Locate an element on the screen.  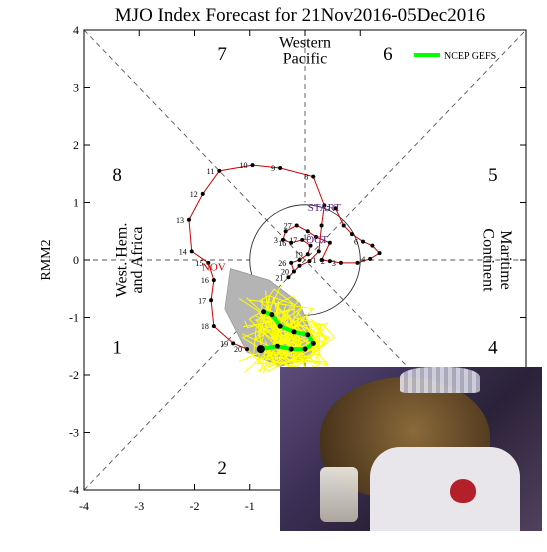
observed-day-label: 26 is located at coordinates (282, 263).